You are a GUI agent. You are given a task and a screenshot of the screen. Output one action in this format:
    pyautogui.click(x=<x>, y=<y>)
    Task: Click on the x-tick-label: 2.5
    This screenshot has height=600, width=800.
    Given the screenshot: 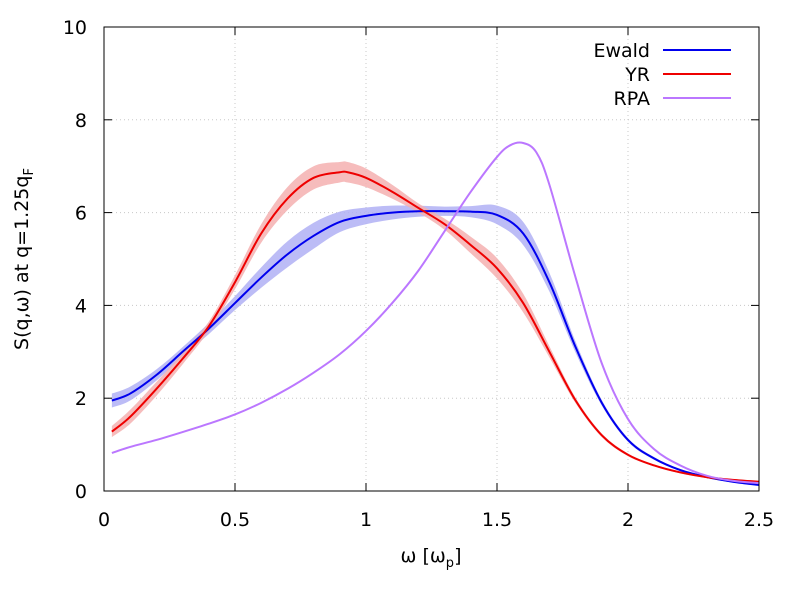 What is the action you would take?
    pyautogui.click(x=759, y=520)
    